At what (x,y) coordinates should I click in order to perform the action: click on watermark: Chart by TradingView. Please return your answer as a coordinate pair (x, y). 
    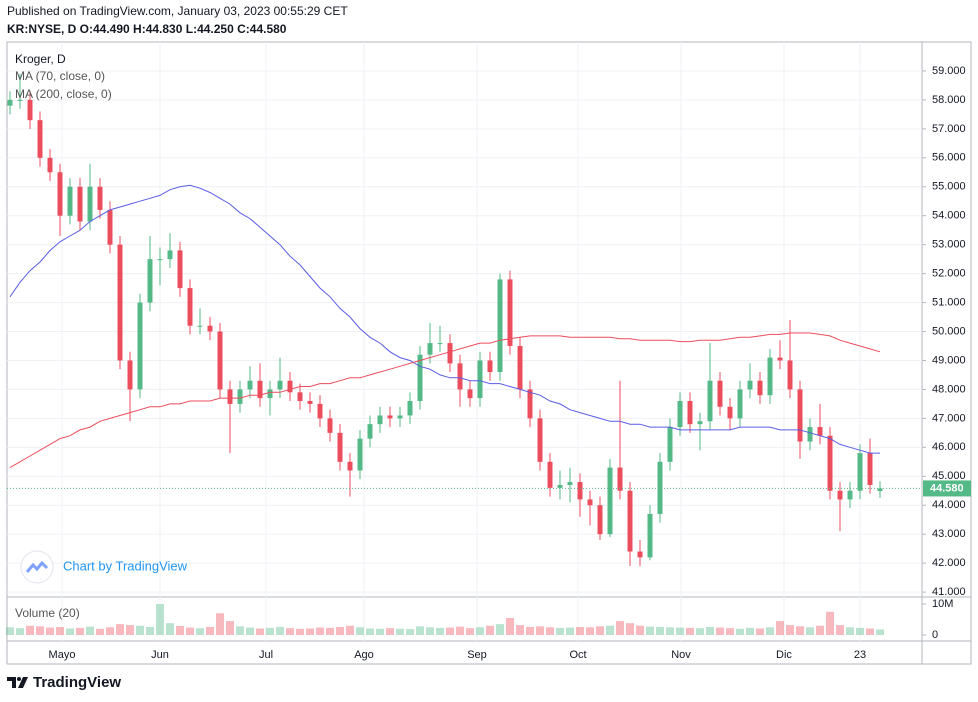
    Looking at the image, I should click on (104, 567).